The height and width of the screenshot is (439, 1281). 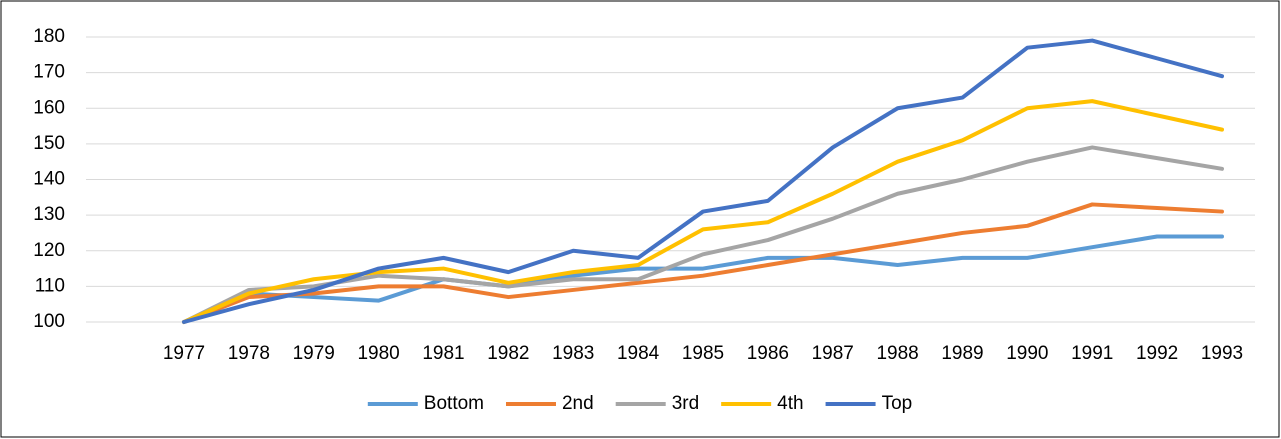 What do you see at coordinates (454, 403) in the screenshot?
I see `legend-label: Bottom` at bounding box center [454, 403].